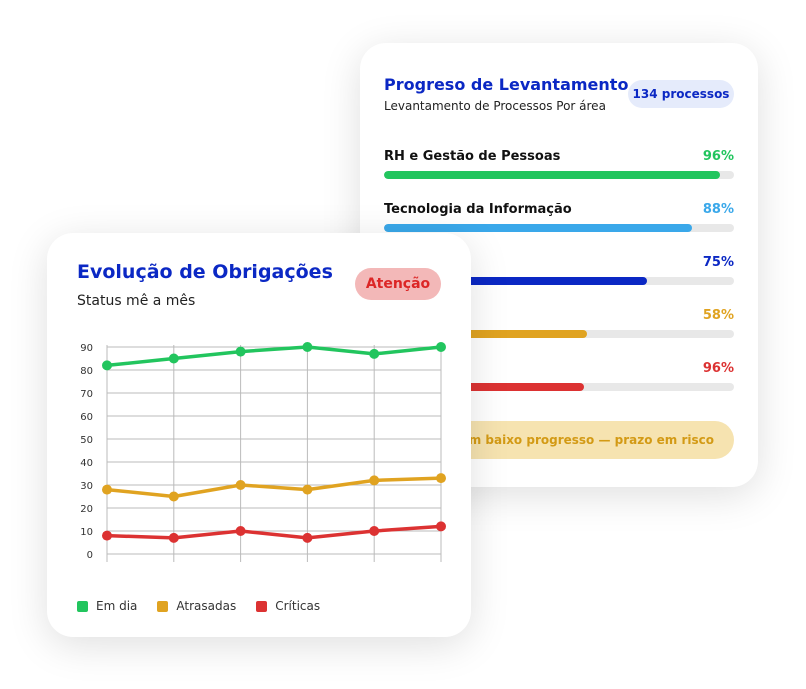 The image size is (806, 689). I want to click on progress-row-percent: 88%, so click(718, 209).